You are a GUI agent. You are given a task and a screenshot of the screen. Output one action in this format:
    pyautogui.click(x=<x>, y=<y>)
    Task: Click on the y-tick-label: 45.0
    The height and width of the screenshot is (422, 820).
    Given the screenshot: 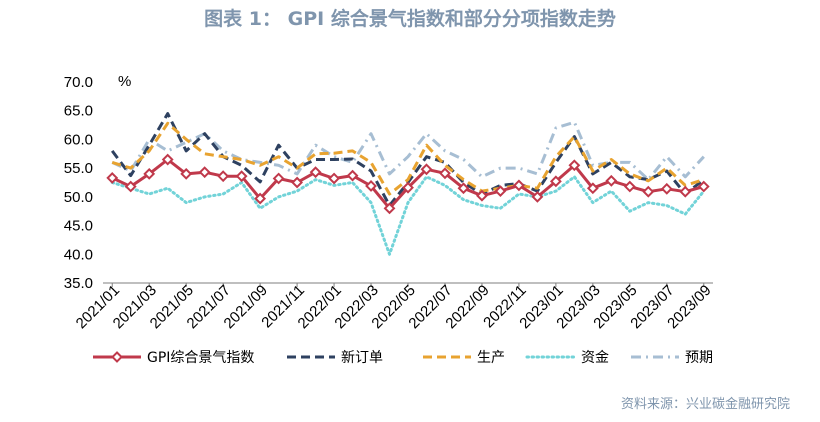 What is the action you would take?
    pyautogui.click(x=78, y=226)
    